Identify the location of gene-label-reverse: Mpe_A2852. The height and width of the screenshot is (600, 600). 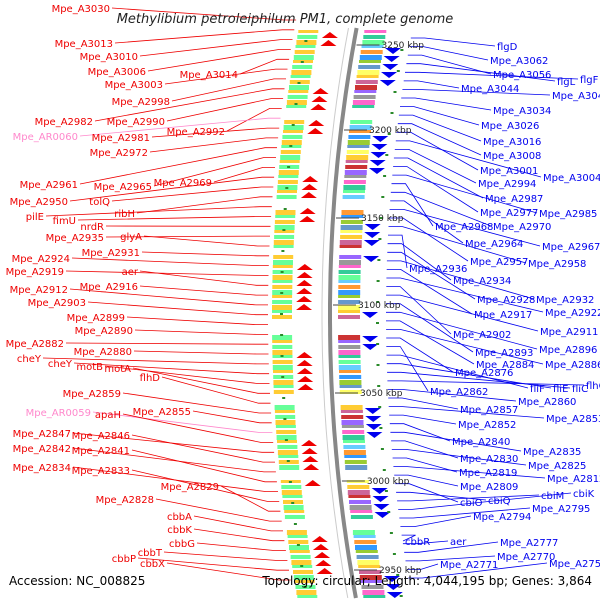
(487, 425).